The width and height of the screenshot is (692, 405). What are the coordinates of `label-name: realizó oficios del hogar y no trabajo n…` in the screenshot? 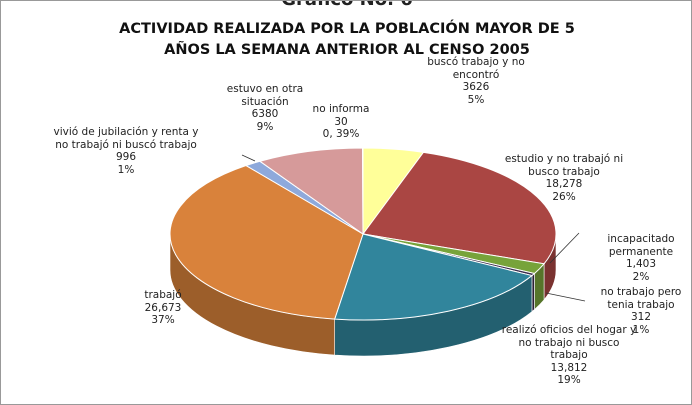 It's located at (569, 342).